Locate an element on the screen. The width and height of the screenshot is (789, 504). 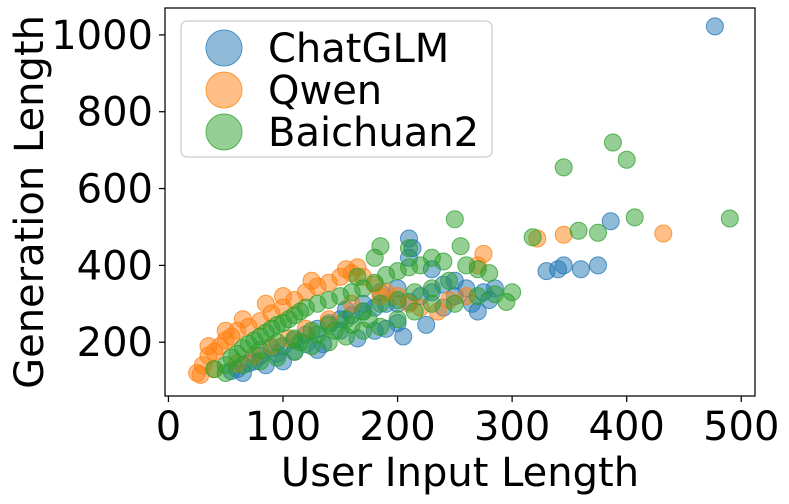
legend-label-baichuan2: Baichuan2 is located at coordinates (373, 133).